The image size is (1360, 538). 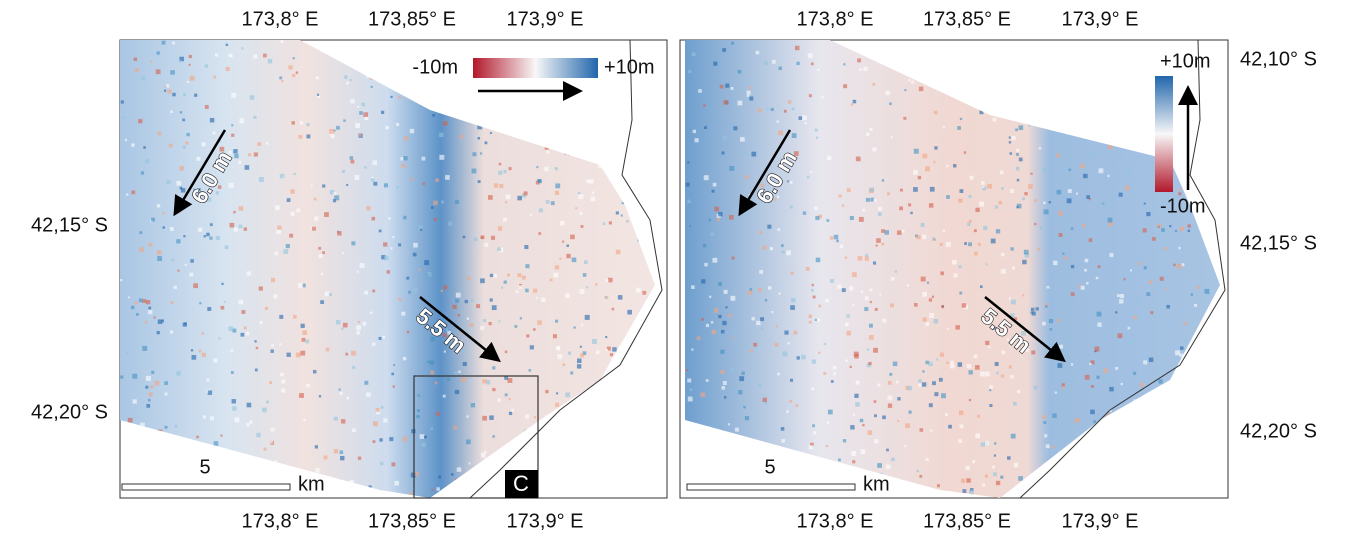 What do you see at coordinates (1278, 243) in the screenshot?
I see `lat-label: 42,15° S` at bounding box center [1278, 243].